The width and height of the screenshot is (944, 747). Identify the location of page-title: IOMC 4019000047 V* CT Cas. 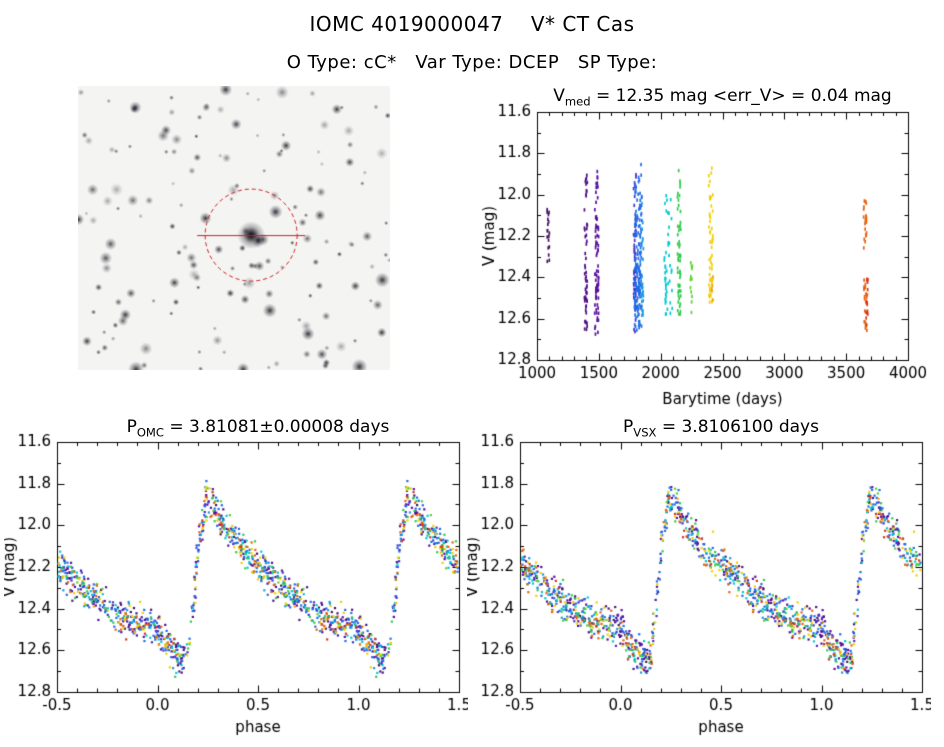
(472, 24).